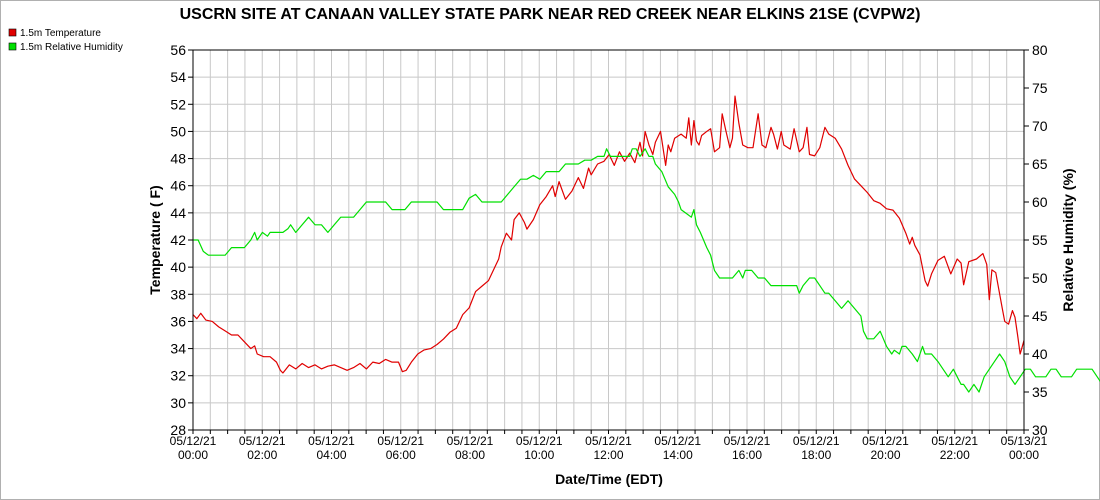  I want to click on y-left-tick-label: 36, so click(178, 321).